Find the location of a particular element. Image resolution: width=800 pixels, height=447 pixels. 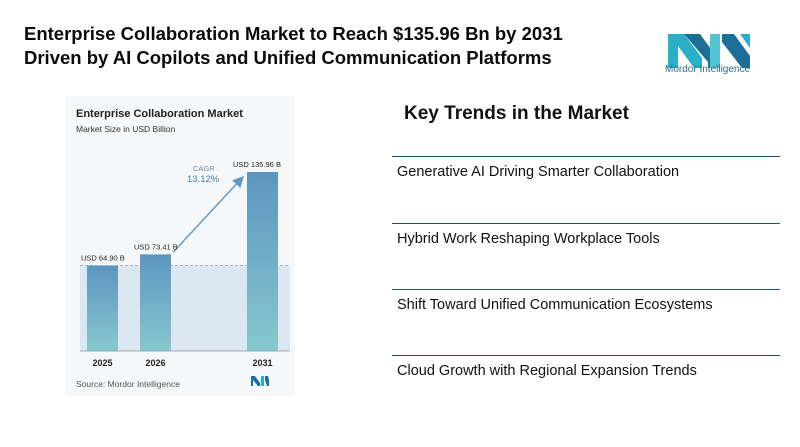

trend-item: Hybrid Work Reshaping Workplace Tools is located at coordinates (586, 235).